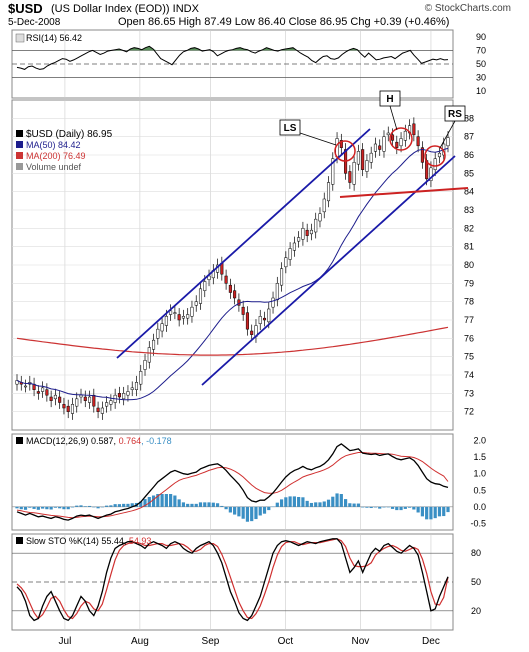  Describe the element at coordinates (19, 540) in the screenshot. I see `sto-legend-swatch` at that location.